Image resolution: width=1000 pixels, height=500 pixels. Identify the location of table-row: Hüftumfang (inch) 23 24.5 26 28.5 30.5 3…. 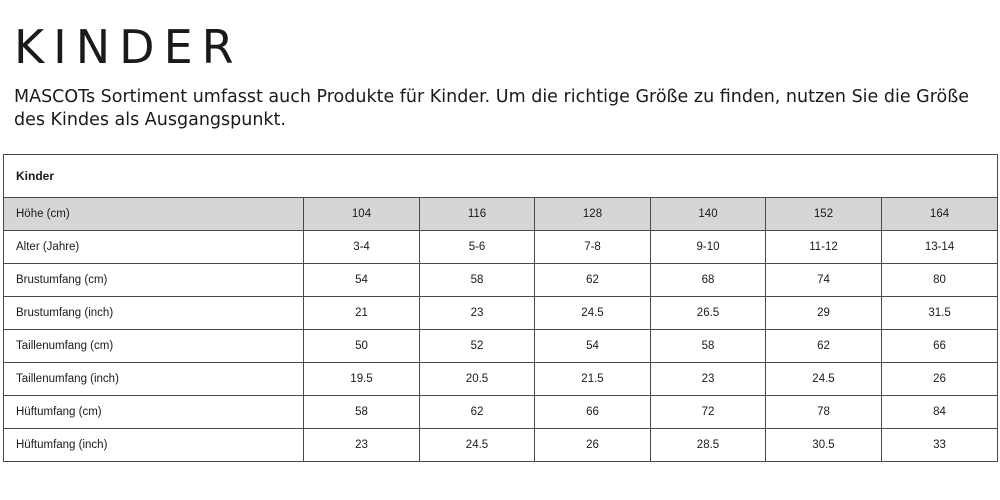
(501, 445).